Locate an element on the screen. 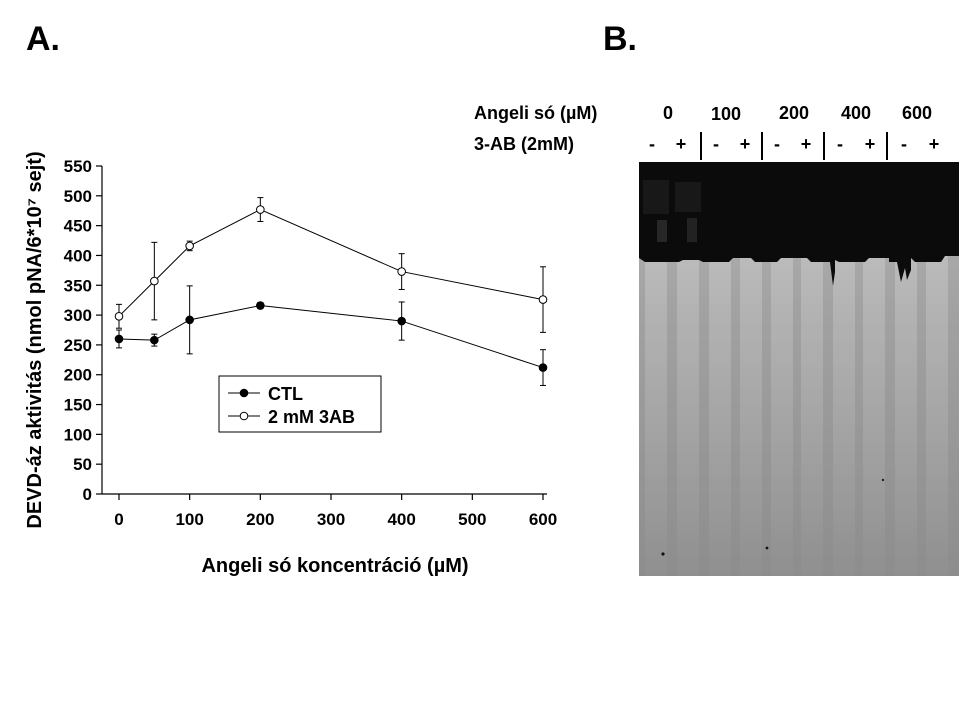  panel-a-label: A. is located at coordinates (43, 39).